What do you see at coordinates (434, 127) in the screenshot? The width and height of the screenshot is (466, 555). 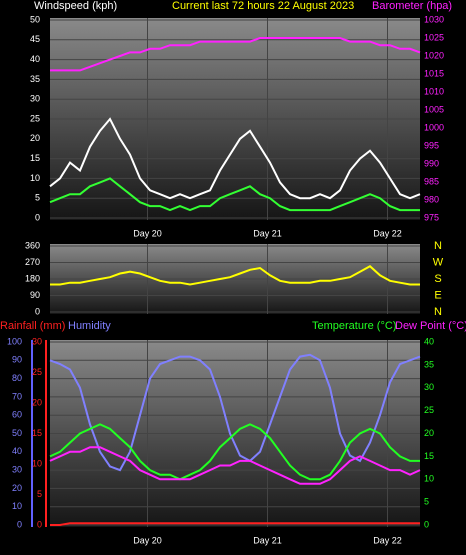 I see `y2-tick-label: 1000` at bounding box center [434, 127].